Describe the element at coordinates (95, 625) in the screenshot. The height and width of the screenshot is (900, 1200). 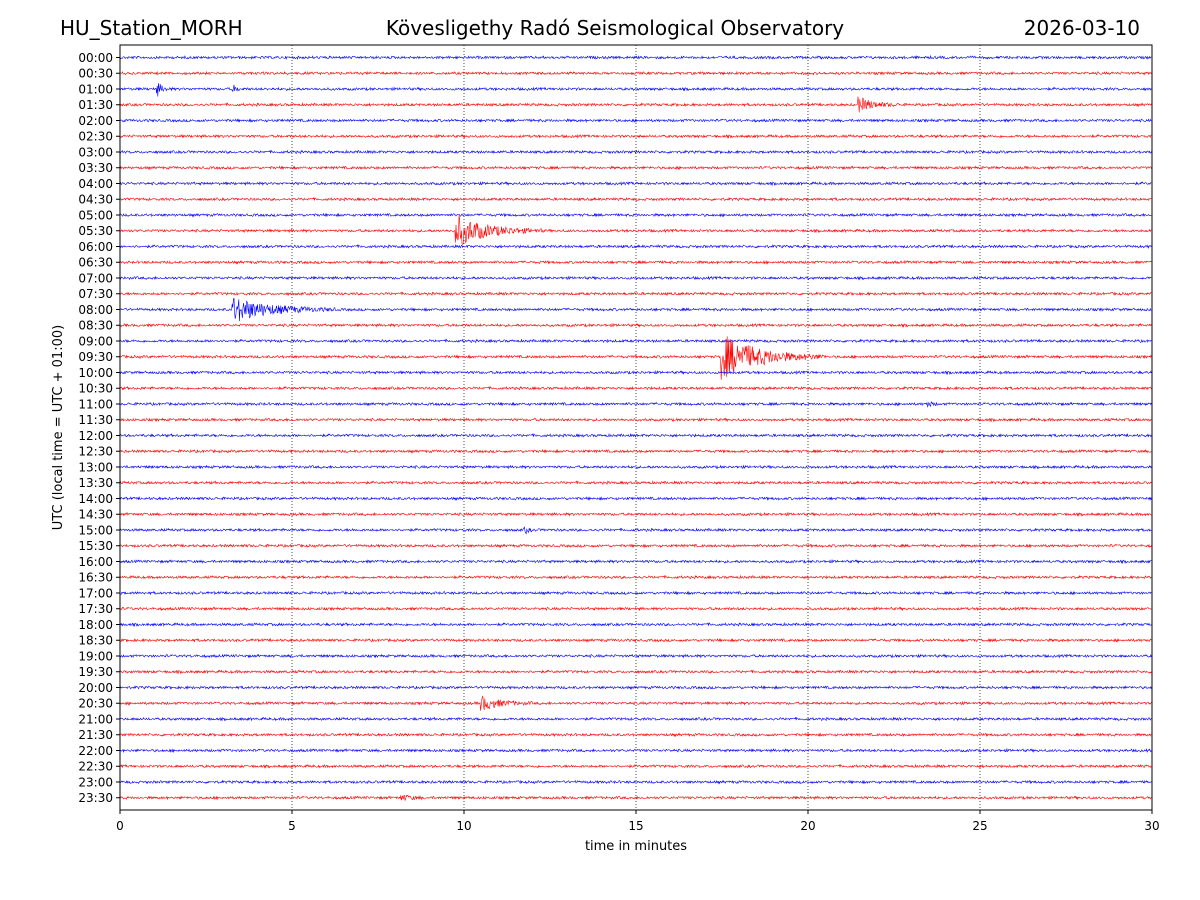
I see `y-tick-label: 18:00` at that location.